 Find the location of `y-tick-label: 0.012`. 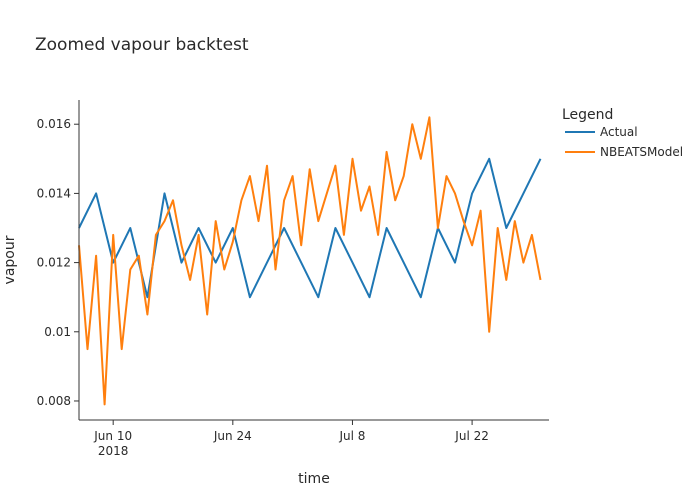

y-tick-label: 0.012 is located at coordinates (54, 263).